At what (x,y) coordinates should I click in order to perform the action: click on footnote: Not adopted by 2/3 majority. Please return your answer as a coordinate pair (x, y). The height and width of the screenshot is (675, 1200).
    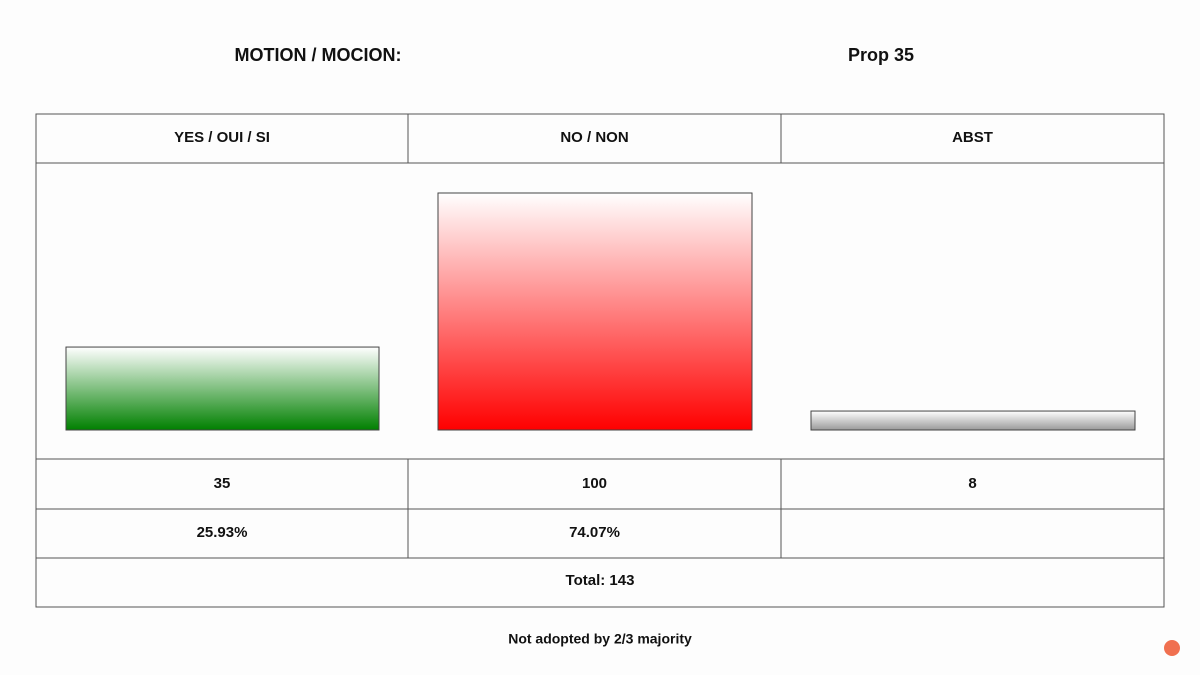
    Looking at the image, I should click on (600, 639).